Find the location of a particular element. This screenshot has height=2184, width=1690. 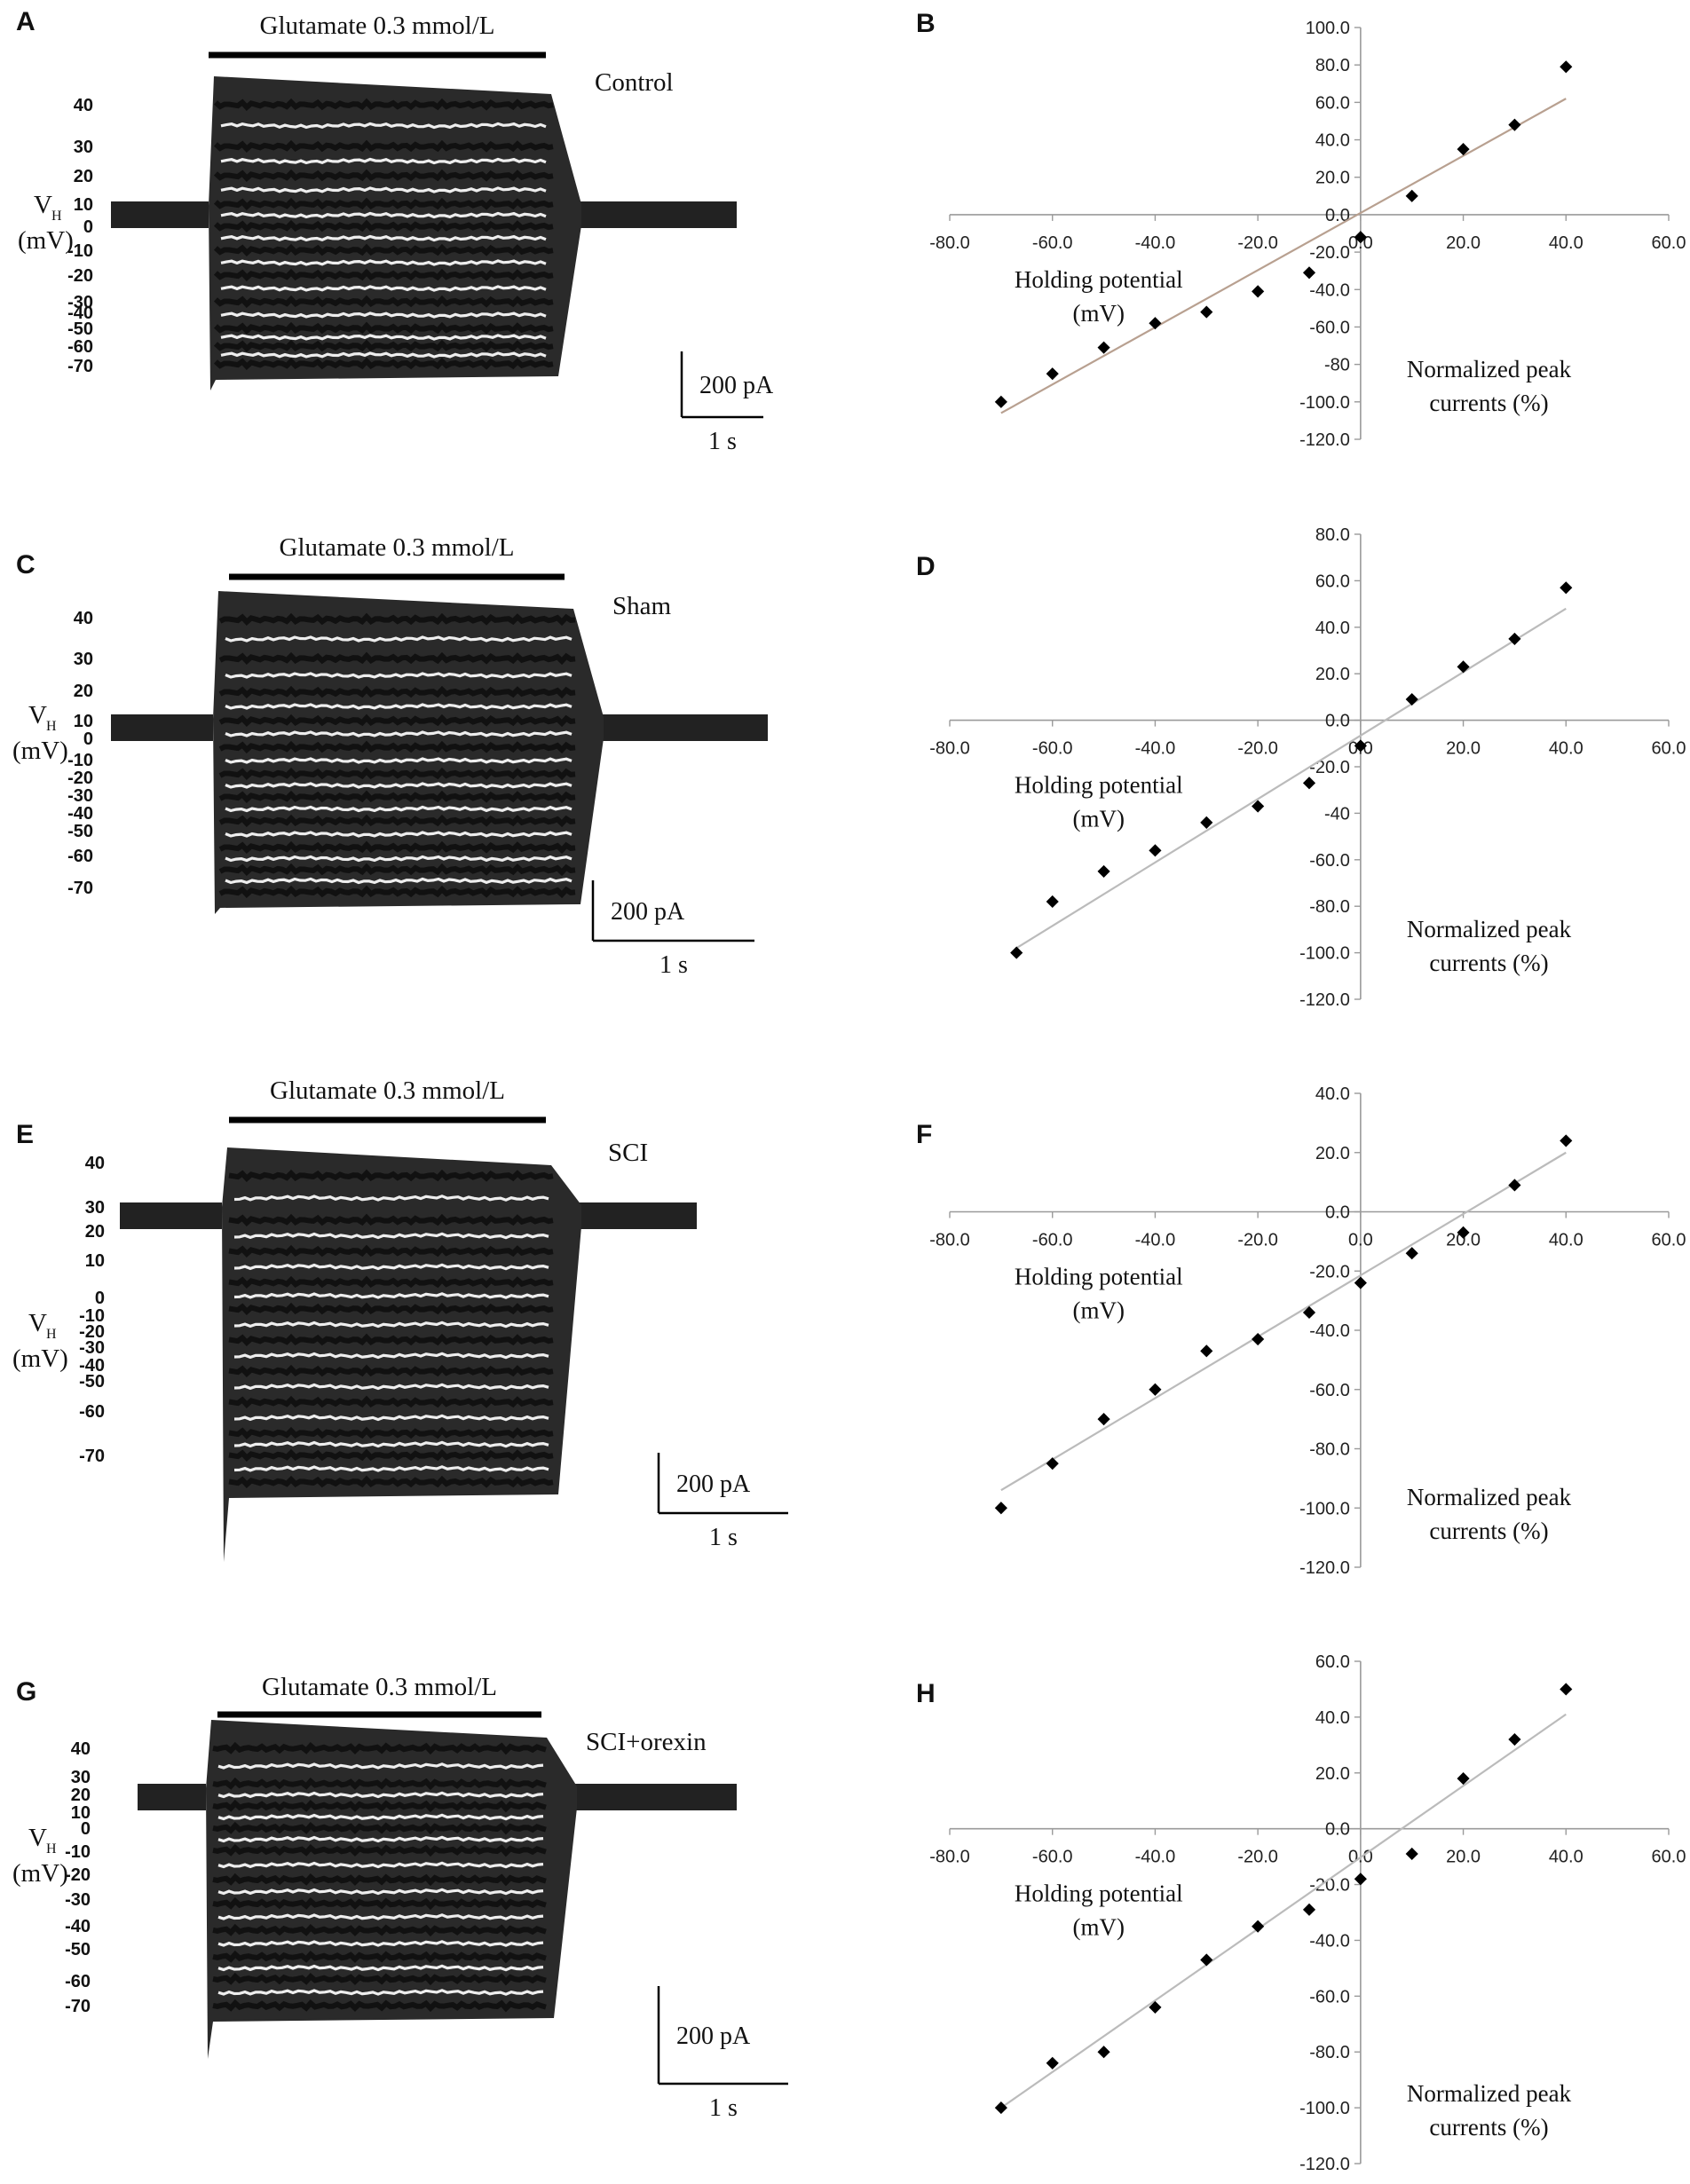

condition-label: SCI+orexin is located at coordinates (646, 1742).